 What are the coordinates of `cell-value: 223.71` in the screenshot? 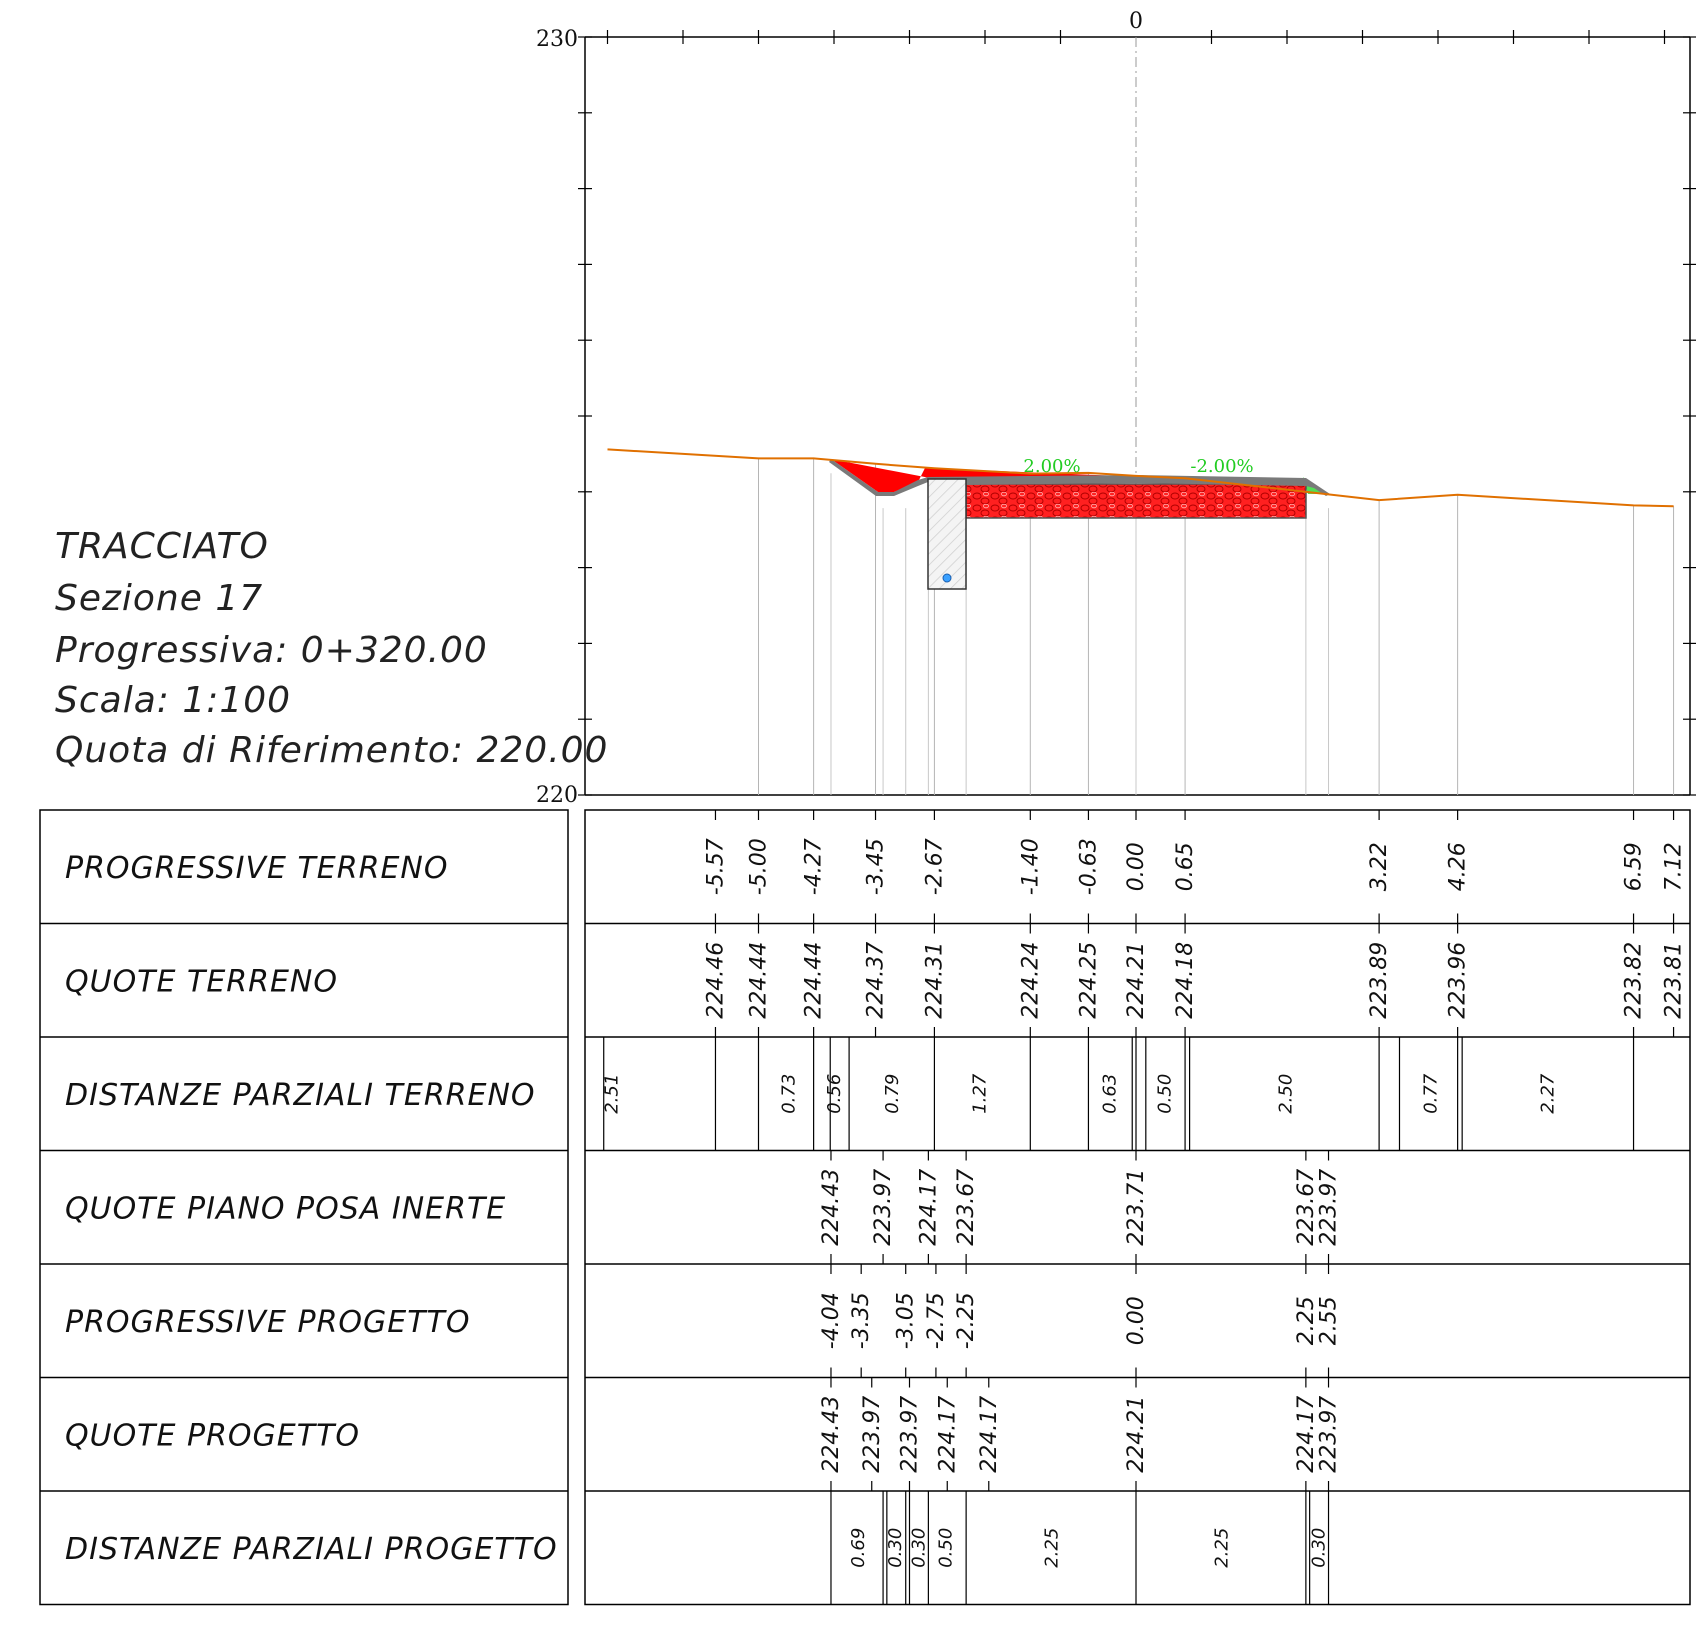 It's located at (1136, 1207).